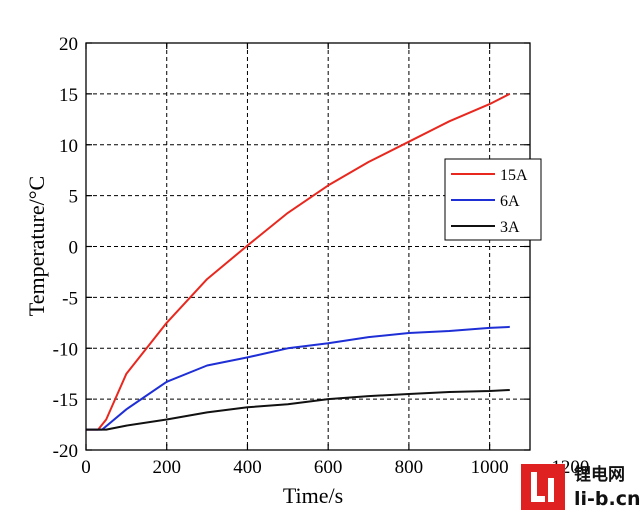 Image resolution: width=640 pixels, height=513 pixels. I want to click on x-tick-label: 1000, so click(490, 467).